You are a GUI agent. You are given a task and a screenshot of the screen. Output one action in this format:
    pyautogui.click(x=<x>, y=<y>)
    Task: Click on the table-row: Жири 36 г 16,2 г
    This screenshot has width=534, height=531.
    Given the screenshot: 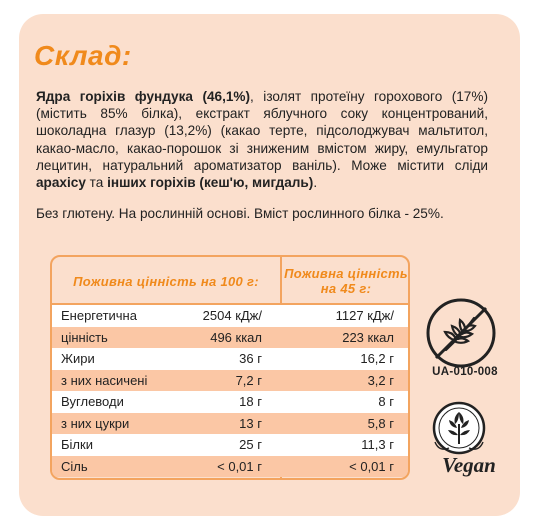 What is the action you would take?
    pyautogui.click(x=230, y=359)
    